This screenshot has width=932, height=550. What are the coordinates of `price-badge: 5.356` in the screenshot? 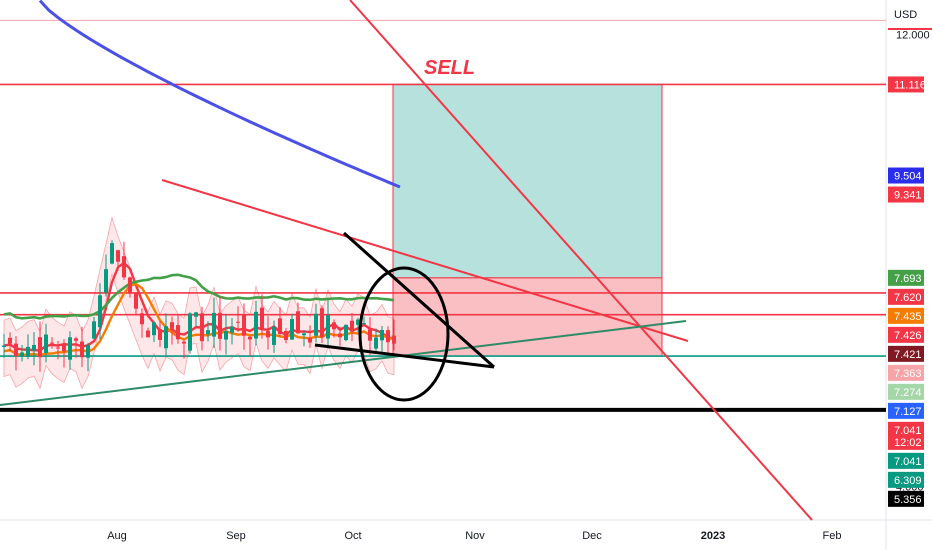 It's located at (906, 498).